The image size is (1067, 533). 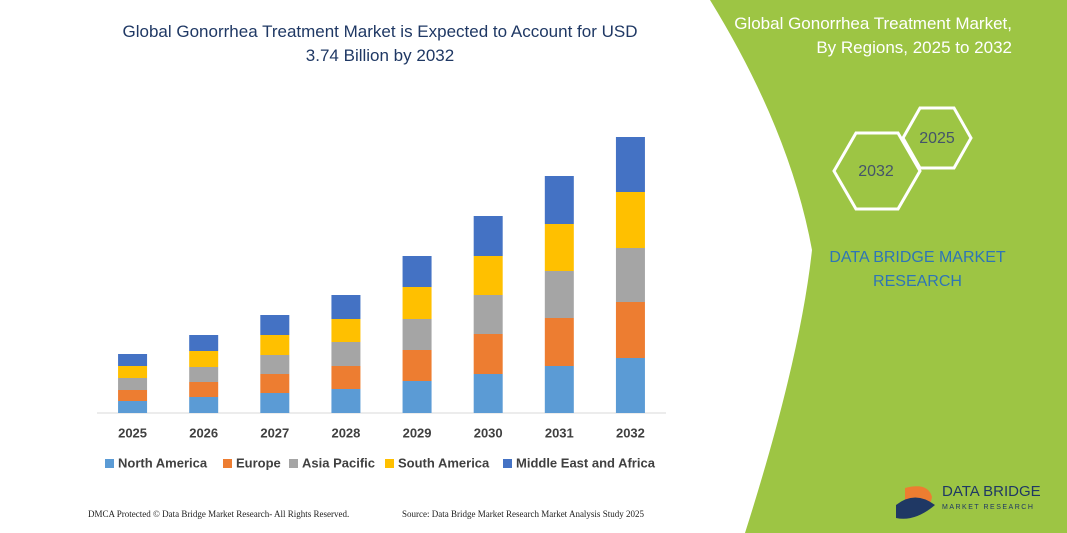 What do you see at coordinates (915, 508) in the screenshot?
I see `logo-icon` at bounding box center [915, 508].